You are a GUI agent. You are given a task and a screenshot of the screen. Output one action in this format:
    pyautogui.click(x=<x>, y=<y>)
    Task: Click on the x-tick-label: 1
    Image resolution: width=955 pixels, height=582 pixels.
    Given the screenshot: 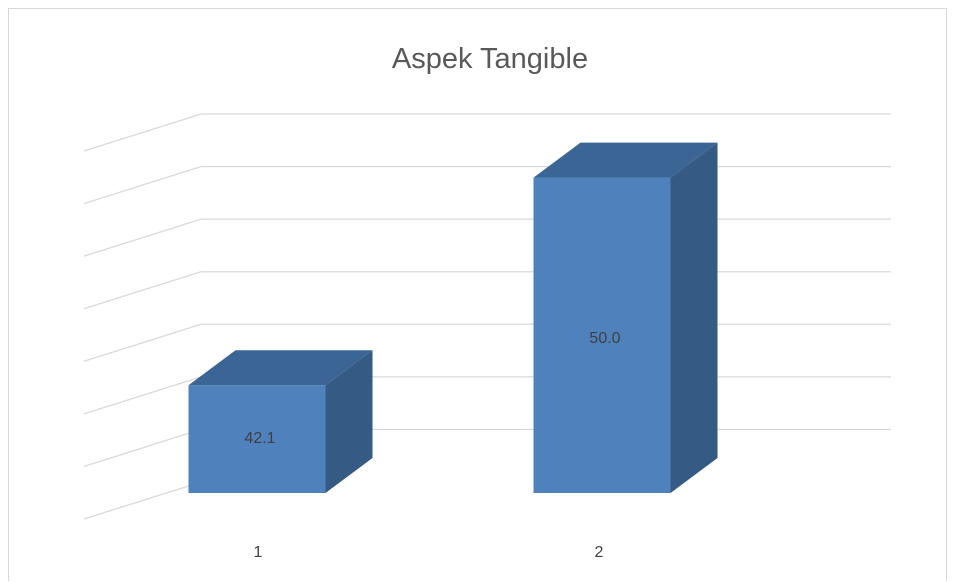 What is the action you would take?
    pyautogui.click(x=258, y=552)
    